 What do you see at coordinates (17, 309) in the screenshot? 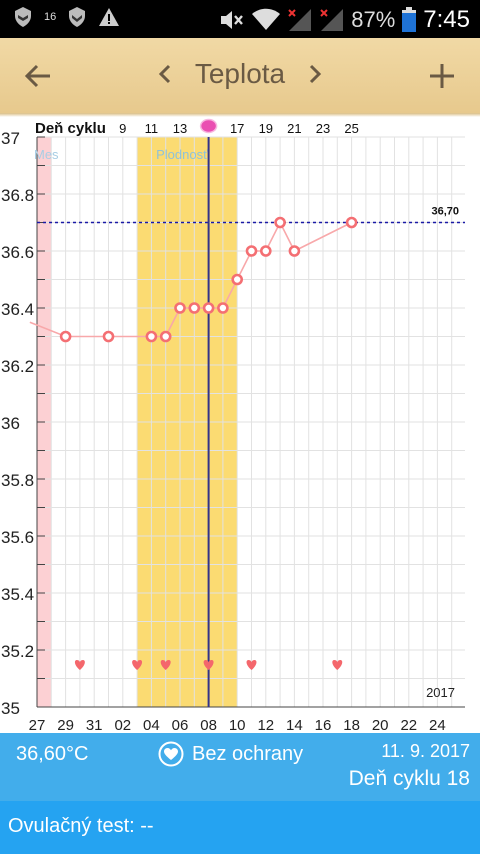
I see `y-tick-label: 36.4` at bounding box center [17, 309].